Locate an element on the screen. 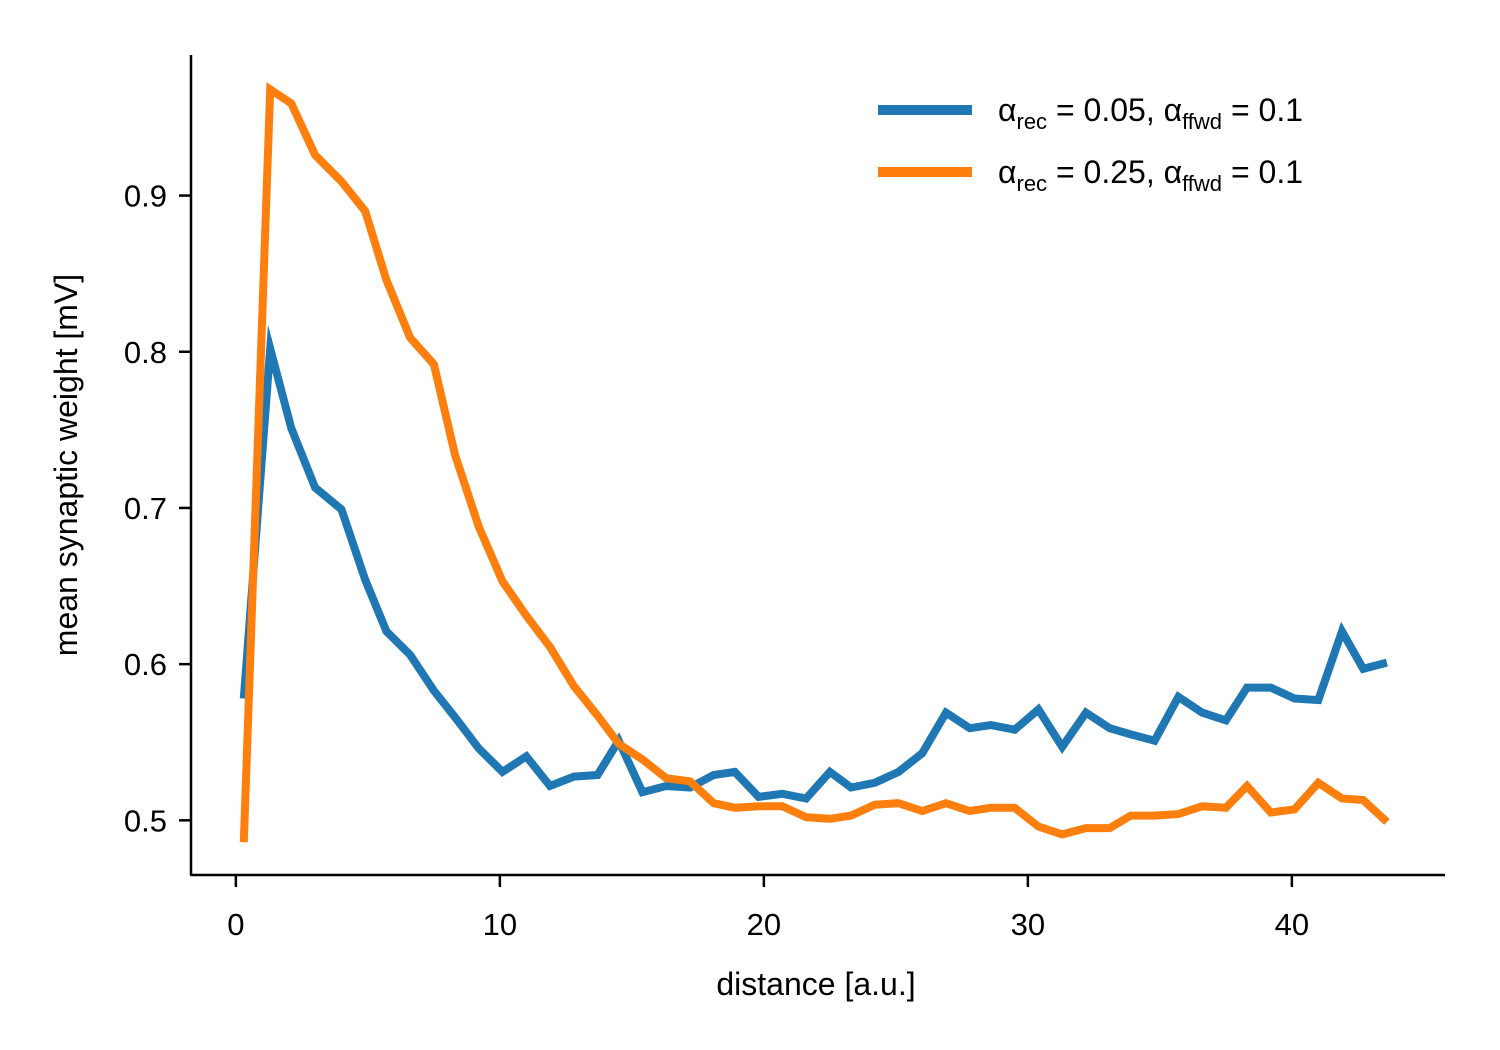  legend-label-1: αrec = 0.05, αffwd = 0.1 is located at coordinates (1150, 113).